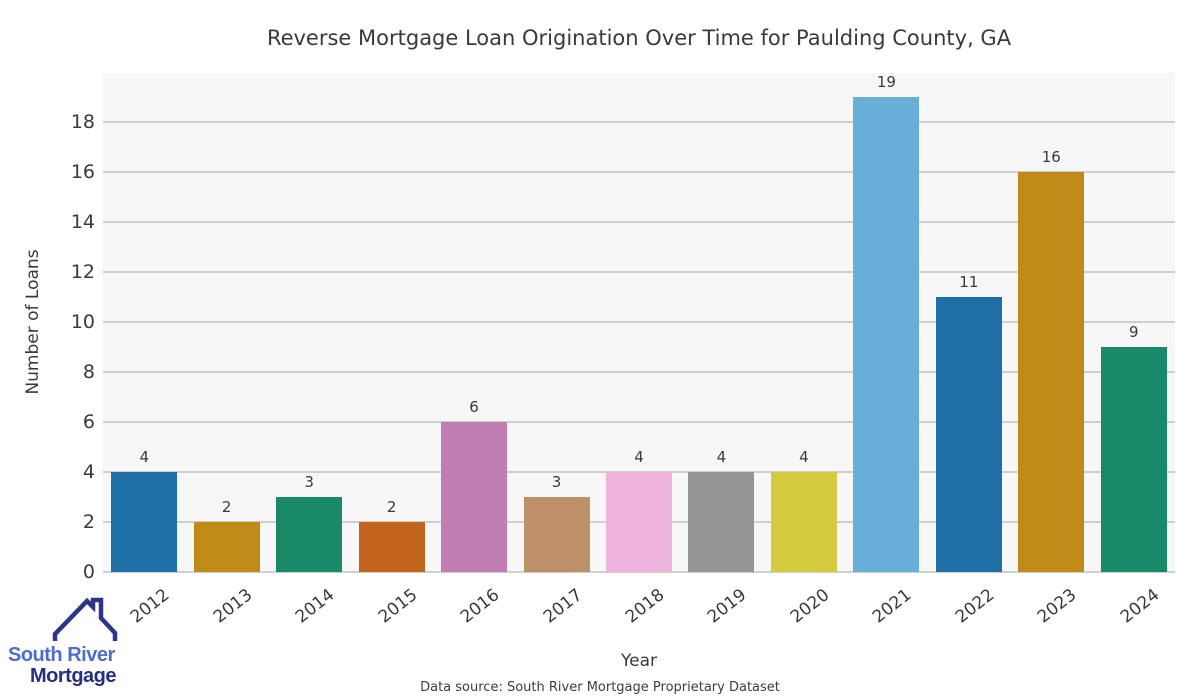 The image size is (1200, 700). What do you see at coordinates (82, 221) in the screenshot?
I see `y-tick-label: 14` at bounding box center [82, 221].